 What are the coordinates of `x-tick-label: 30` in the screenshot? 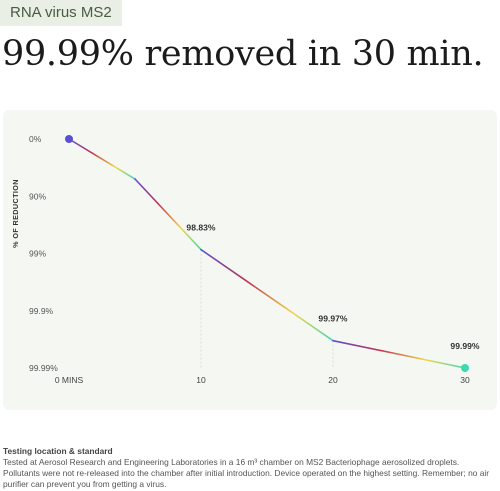 It's located at (465, 380).